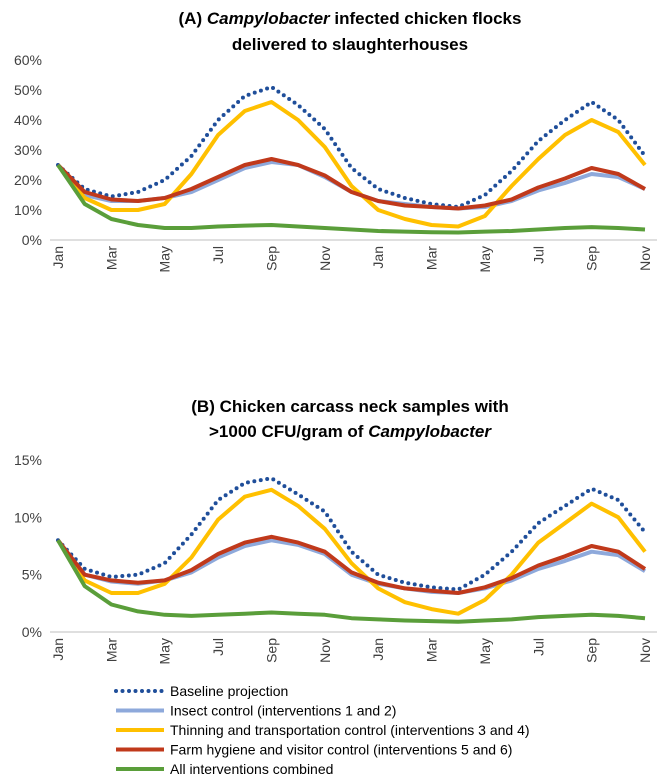 The width and height of the screenshot is (657, 780). Describe the element at coordinates (28, 150) in the screenshot. I see `y-tick-label: 30%` at that location.